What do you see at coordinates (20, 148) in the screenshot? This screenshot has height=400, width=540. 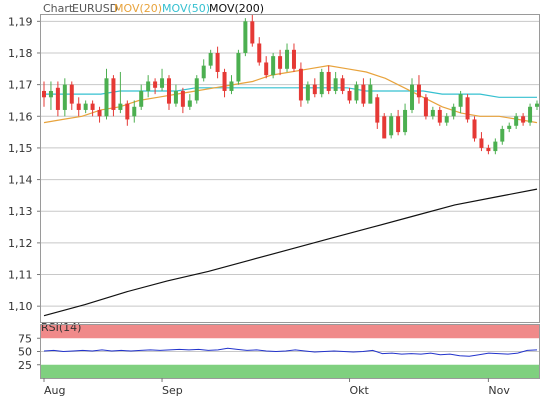 I see `price-tick-label: 1,15` at bounding box center [20, 148].